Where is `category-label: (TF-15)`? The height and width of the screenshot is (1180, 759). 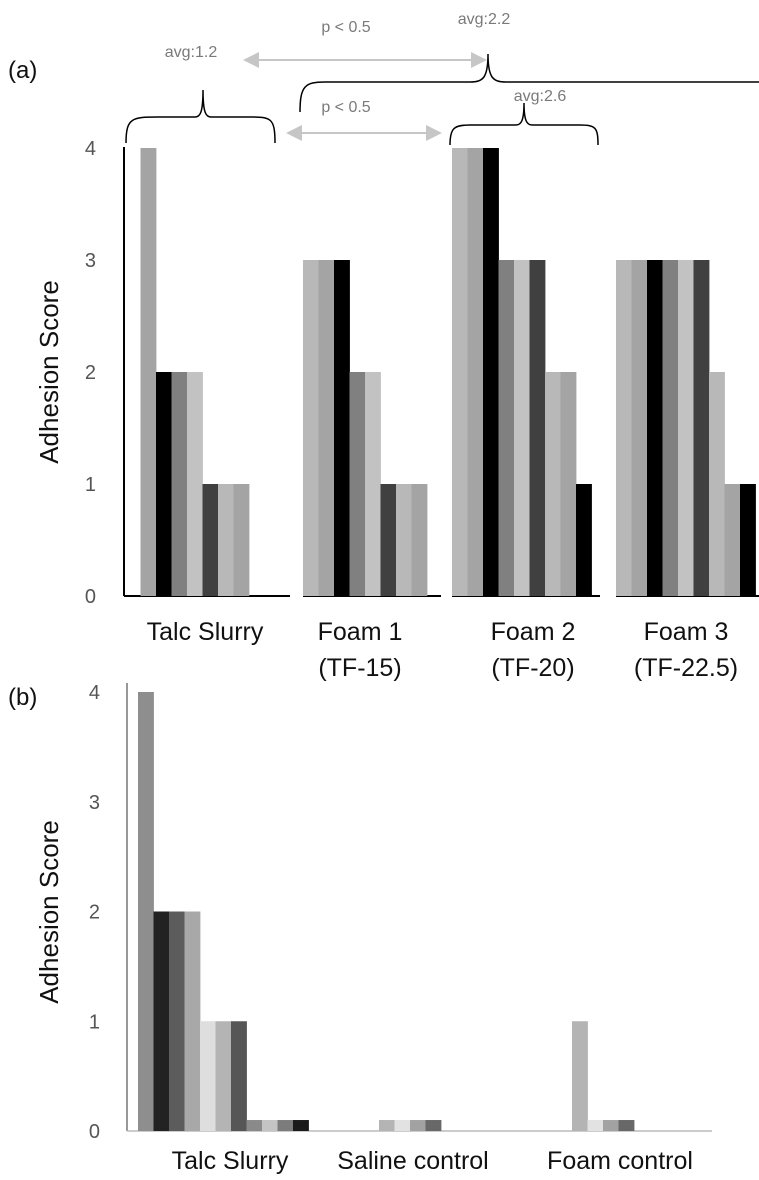 category-label: (TF-15) is located at coordinates (359, 668).